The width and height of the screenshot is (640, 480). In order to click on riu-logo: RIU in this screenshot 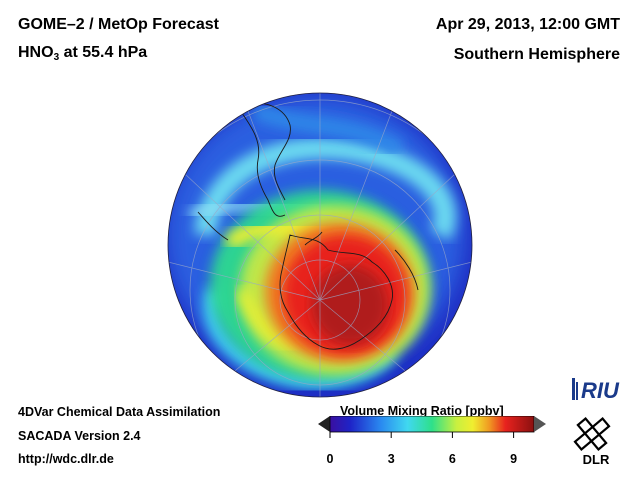, I will do `click(596, 390)`.